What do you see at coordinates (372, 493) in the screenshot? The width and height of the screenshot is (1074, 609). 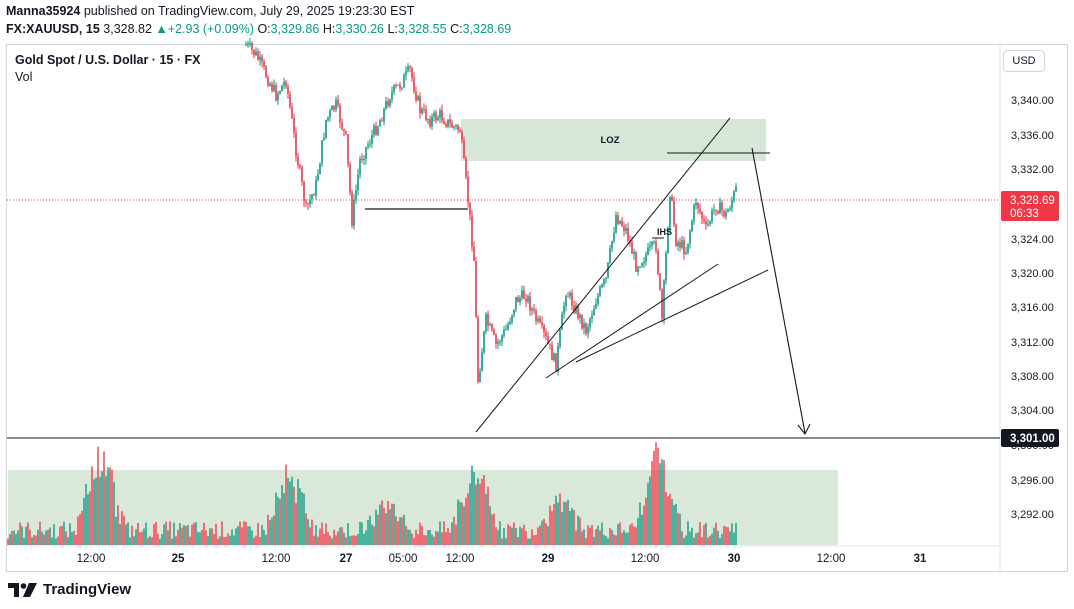 I see `volume-bars` at bounding box center [372, 493].